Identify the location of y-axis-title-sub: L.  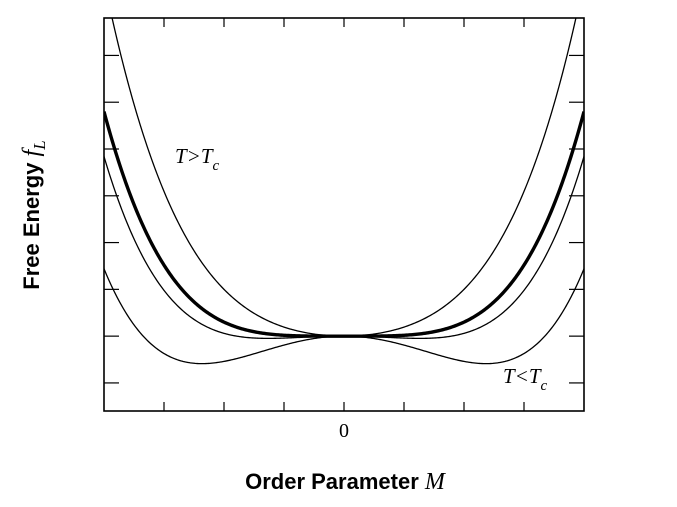
(39, 145).